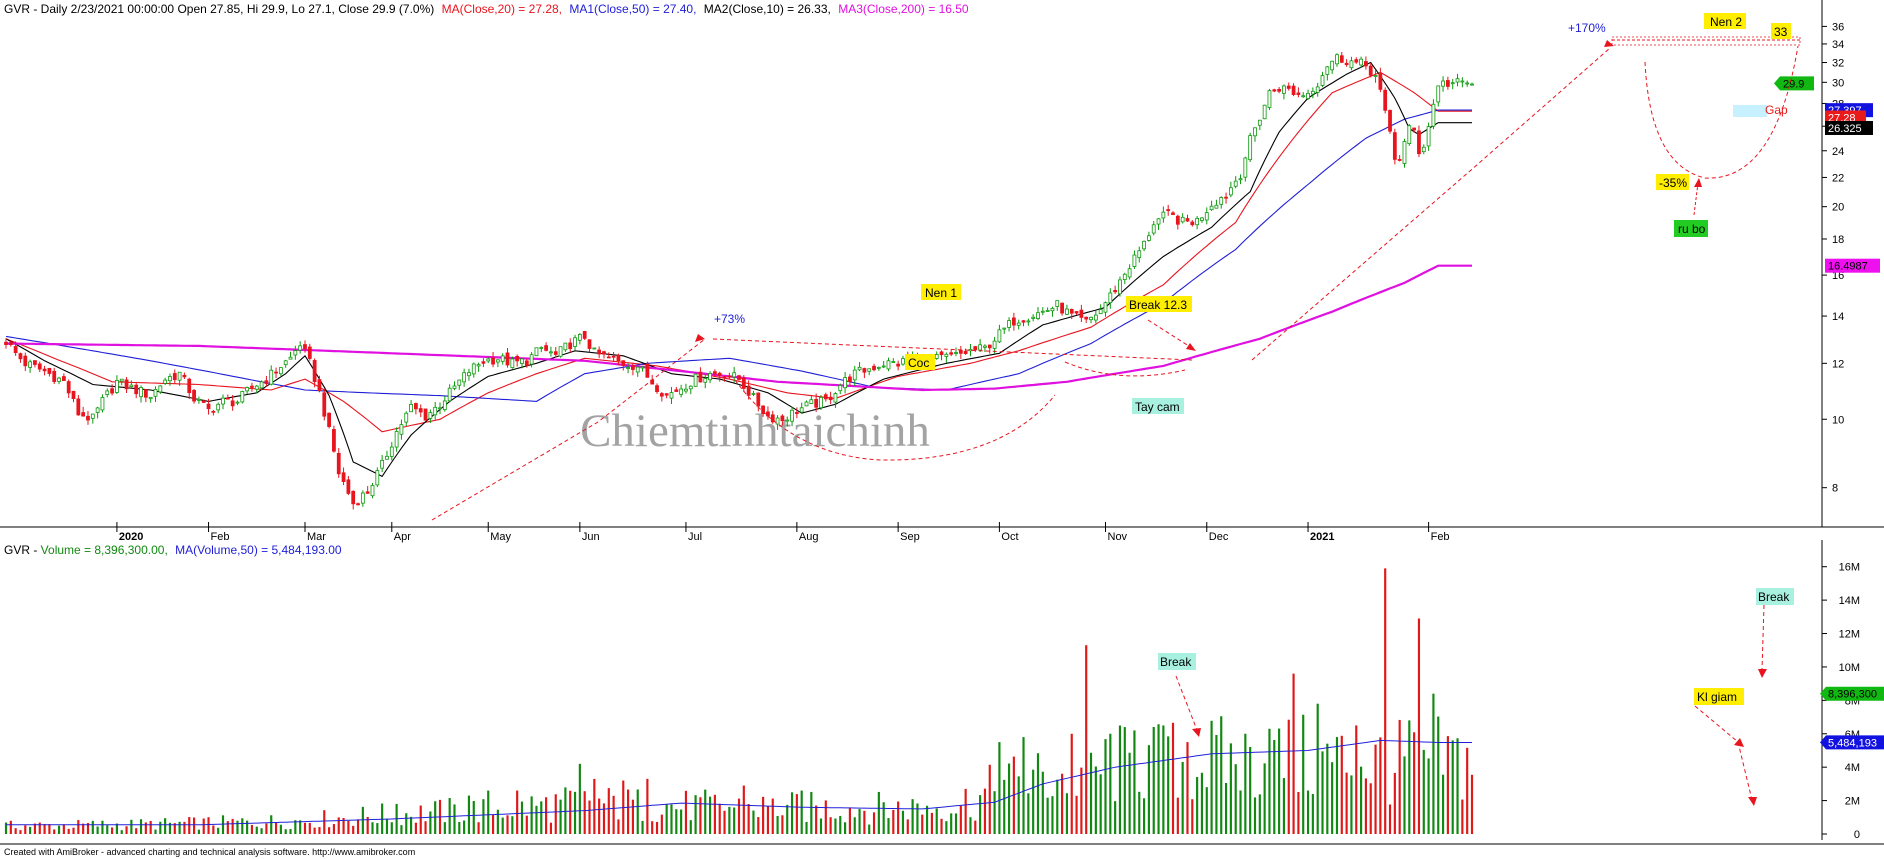  Describe the element at coordinates (1726, 22) in the screenshot. I see `nen2-label: Nen 2` at that location.